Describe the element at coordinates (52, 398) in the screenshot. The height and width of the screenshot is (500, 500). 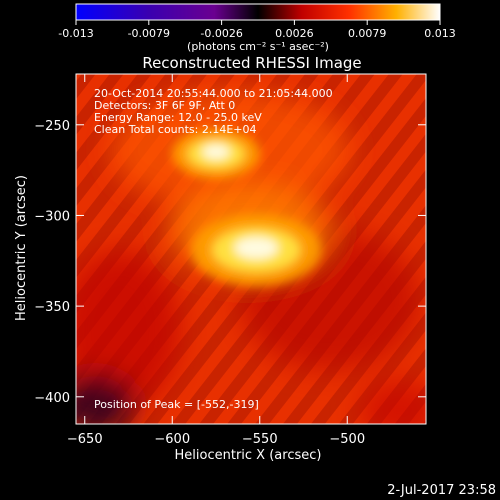
I see `y-tick-label: −400` at that location.